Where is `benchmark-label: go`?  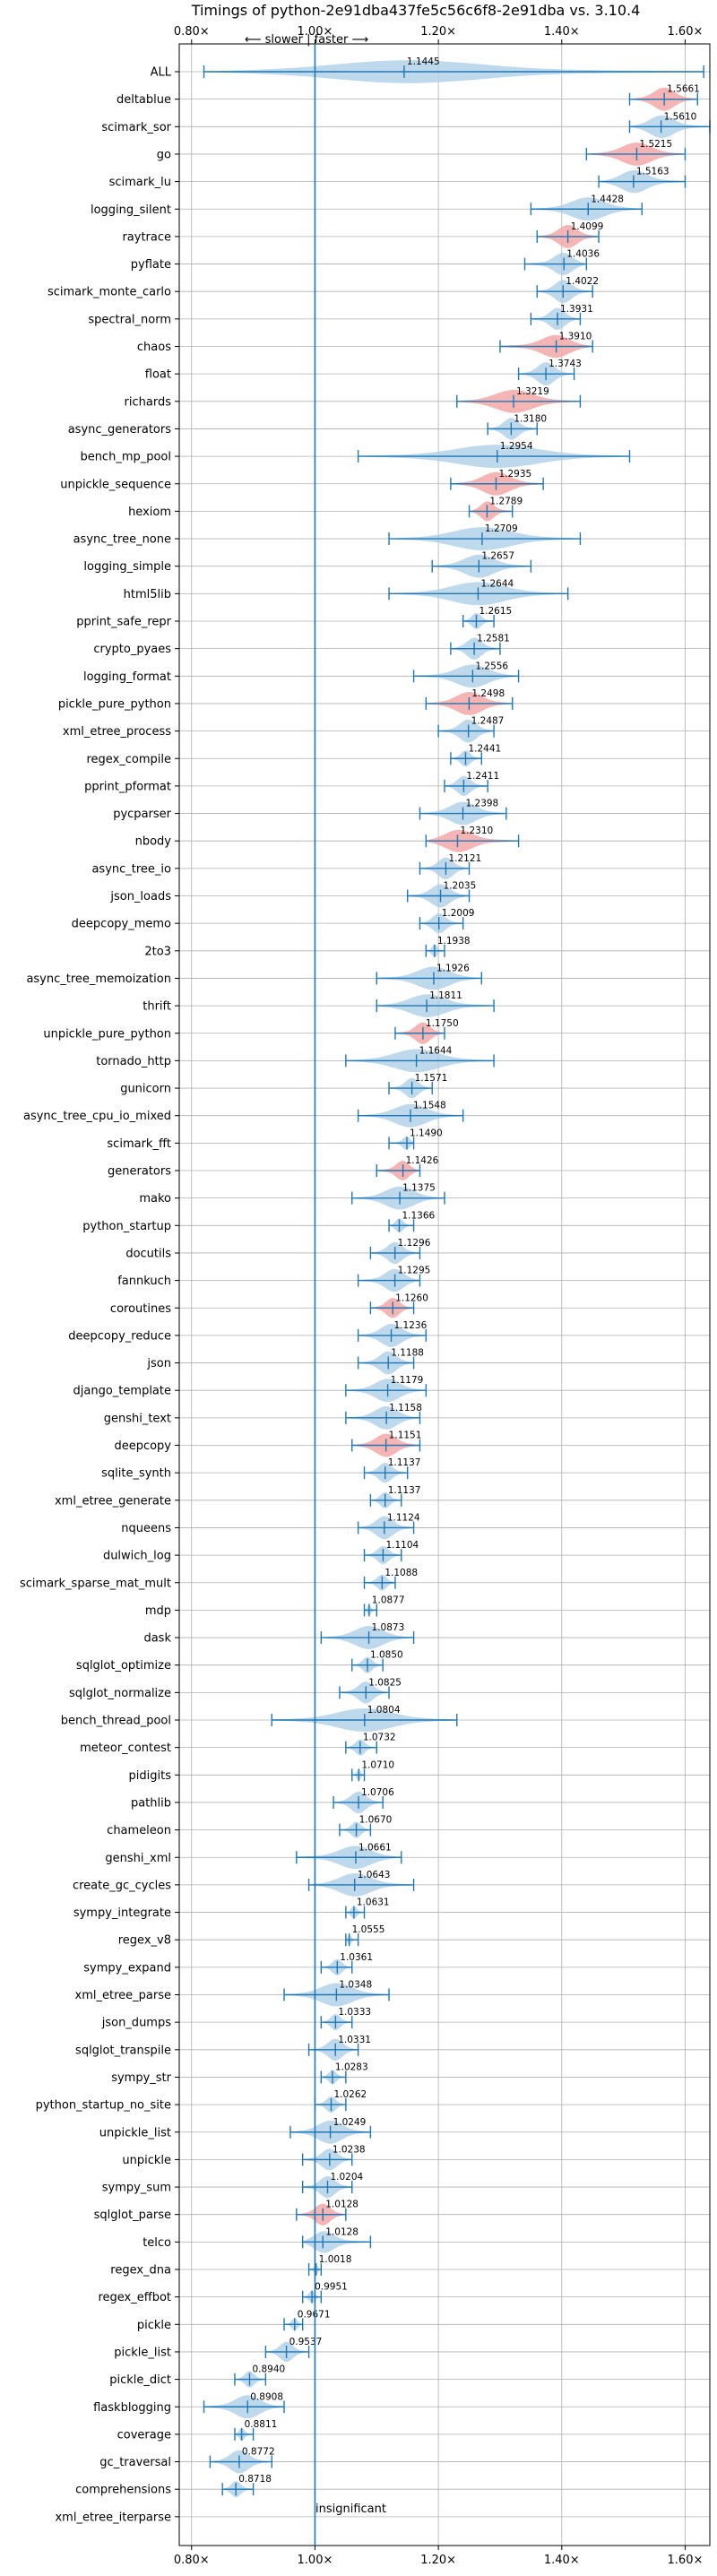
benchmark-label: go is located at coordinates (164, 154).